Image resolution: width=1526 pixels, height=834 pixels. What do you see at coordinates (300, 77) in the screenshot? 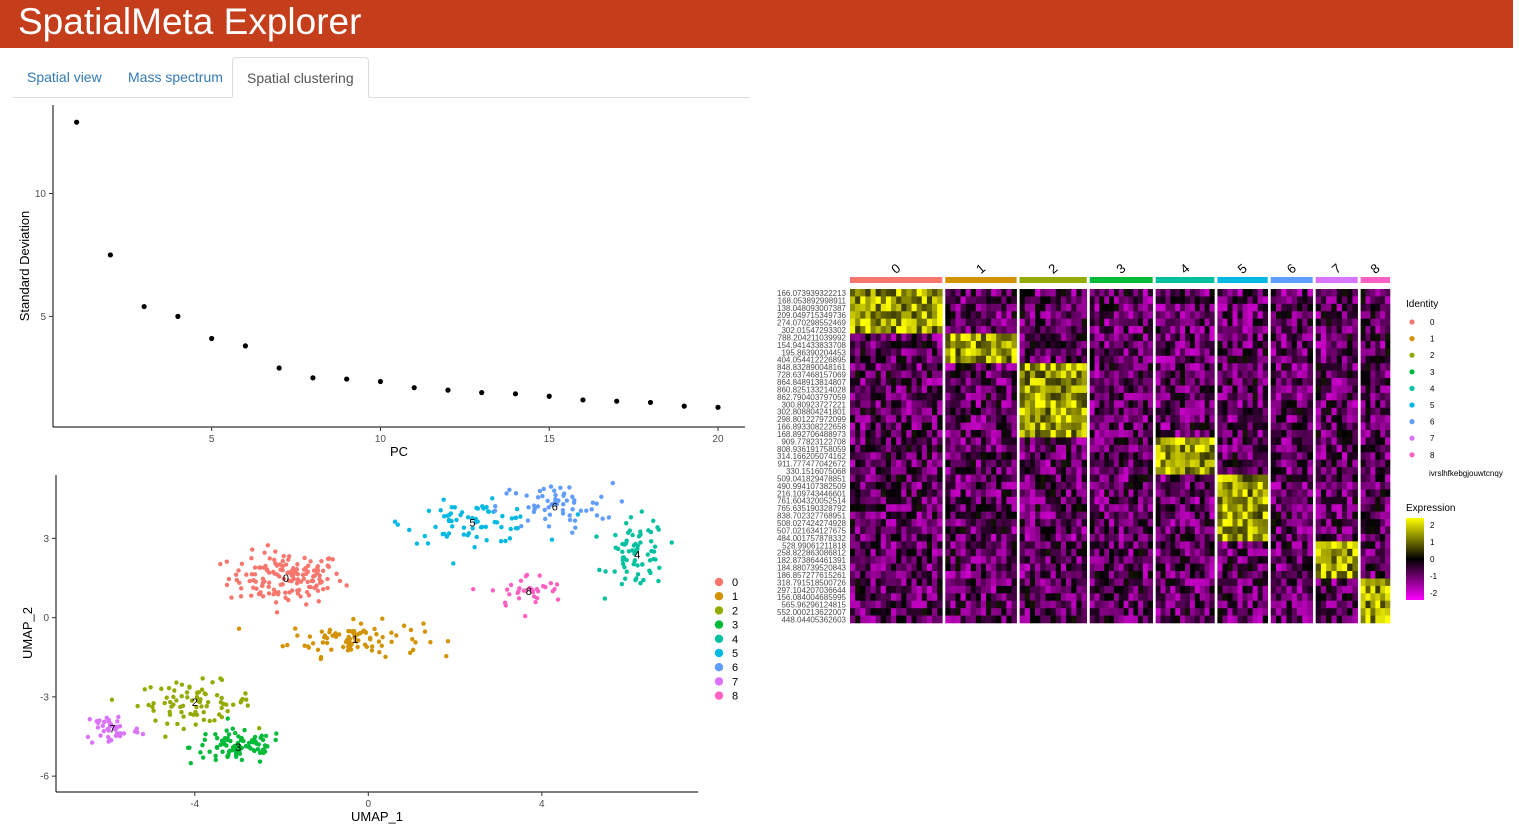
I see `tab-spatial-clustering: Spatial clustering` at bounding box center [300, 77].